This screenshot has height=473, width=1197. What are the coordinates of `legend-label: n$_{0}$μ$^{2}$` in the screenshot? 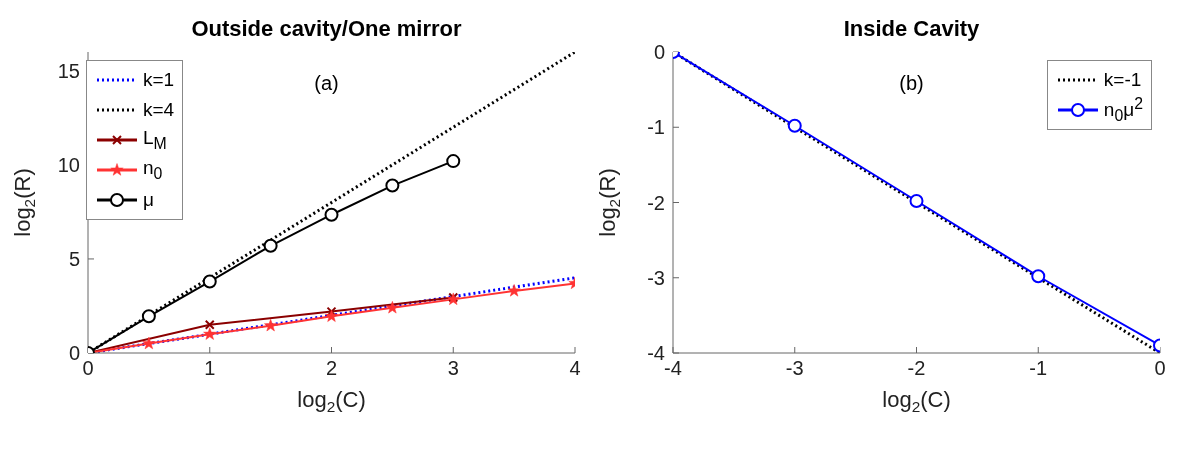 It's located at (1123, 110).